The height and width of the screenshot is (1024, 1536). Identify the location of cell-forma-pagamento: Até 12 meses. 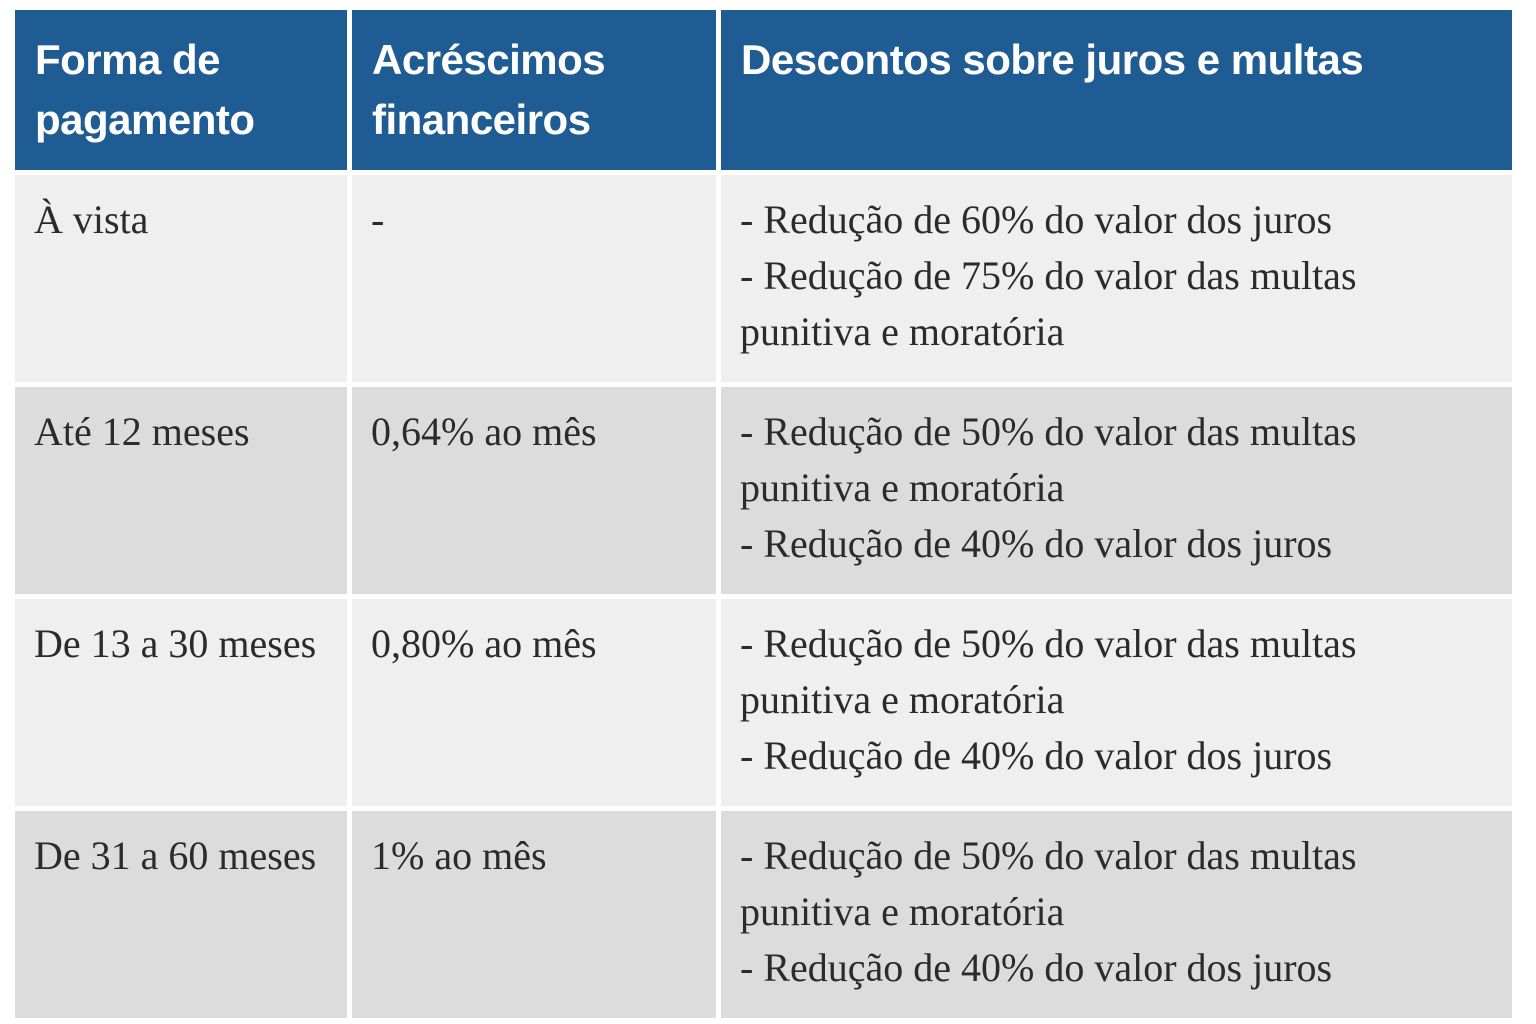
(181, 490).